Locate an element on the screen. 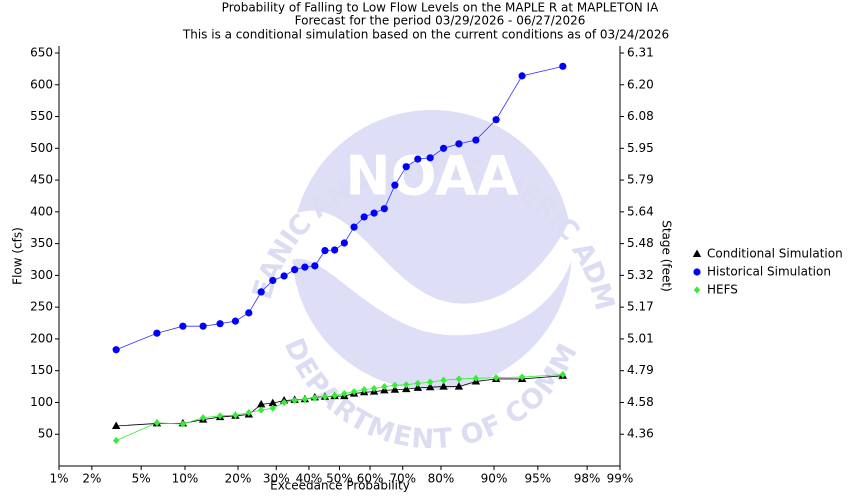 The height and width of the screenshot is (500, 850). y2-tick-label: 6.31 is located at coordinates (640, 52).